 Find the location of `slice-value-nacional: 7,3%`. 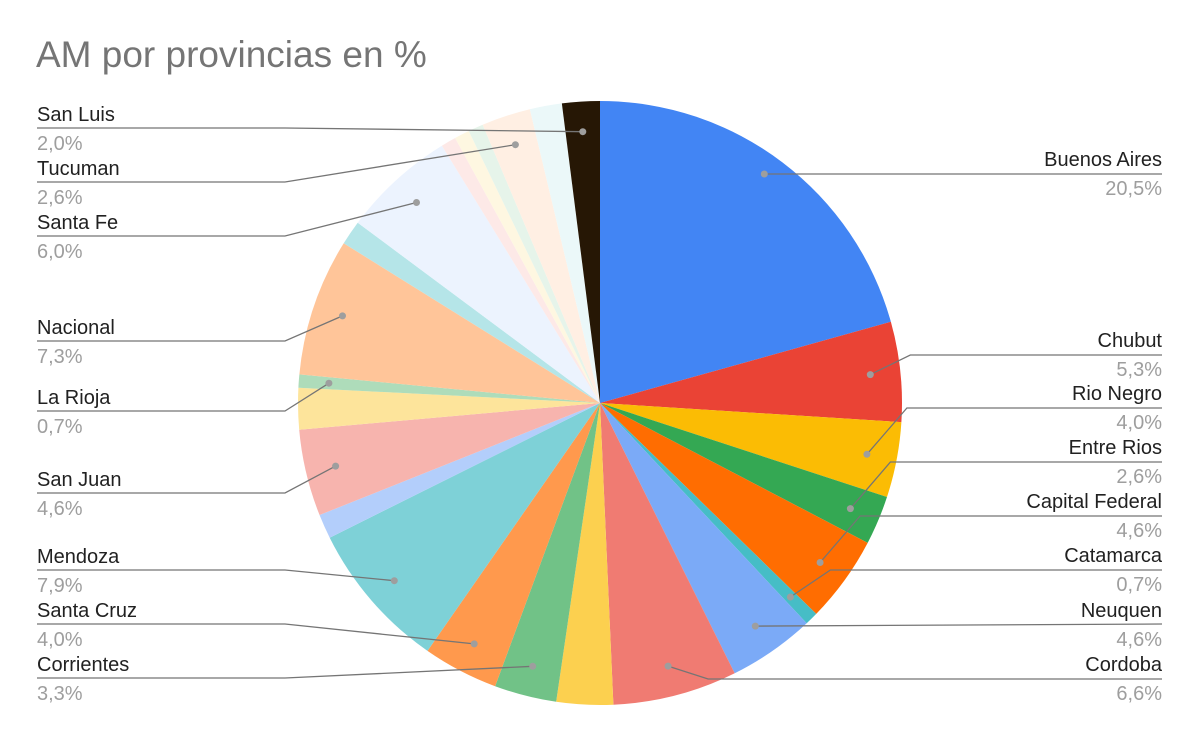

slice-value-nacional: 7,3% is located at coordinates (60, 357).